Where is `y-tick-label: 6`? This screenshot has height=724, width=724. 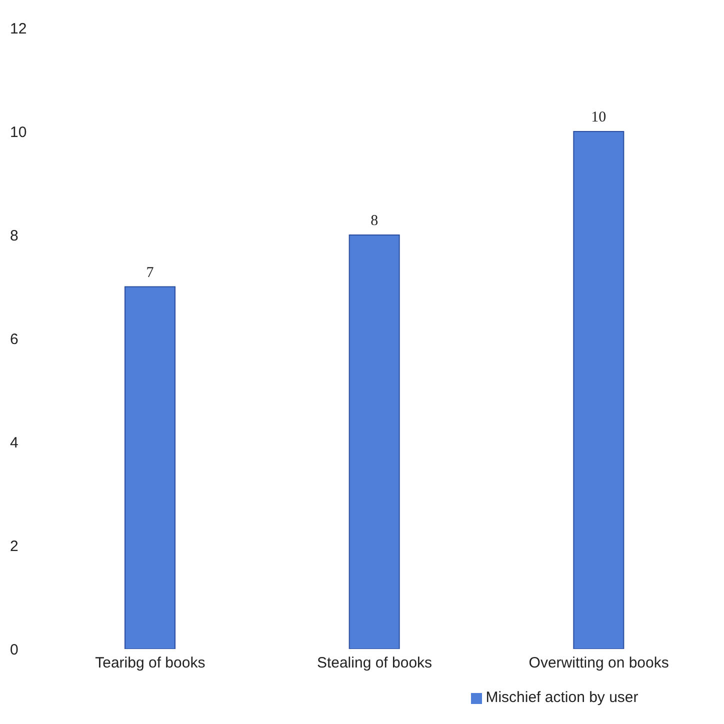
y-tick-label: 6 is located at coordinates (14, 339).